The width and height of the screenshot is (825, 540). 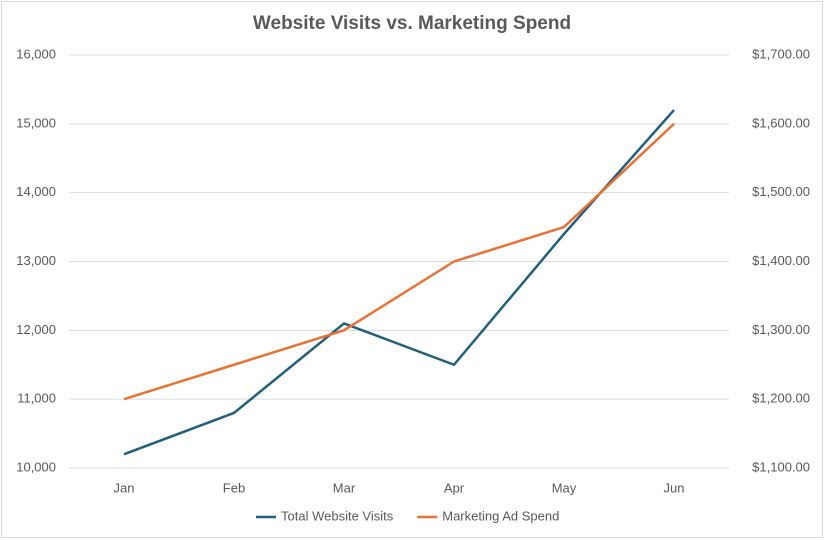 What do you see at coordinates (124, 487) in the screenshot?
I see `x-tick-label: Jan` at bounding box center [124, 487].